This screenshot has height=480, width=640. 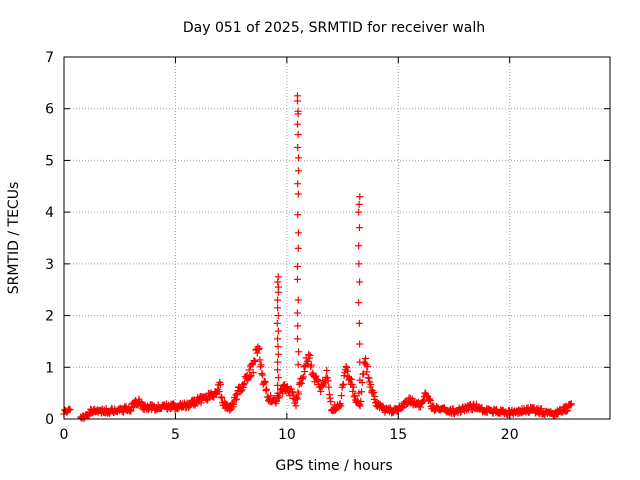 I want to click on x-tick-label: 20, so click(x=510, y=435).